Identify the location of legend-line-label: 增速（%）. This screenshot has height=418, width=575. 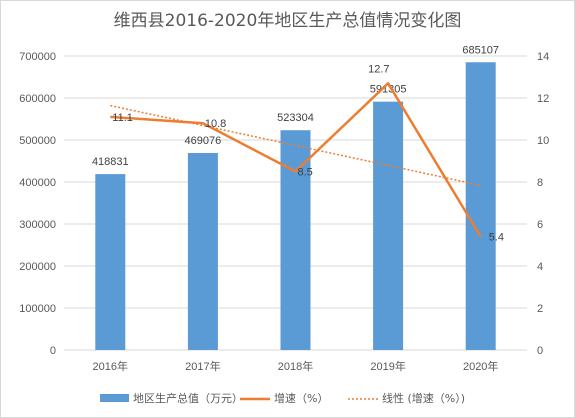
(301, 398).